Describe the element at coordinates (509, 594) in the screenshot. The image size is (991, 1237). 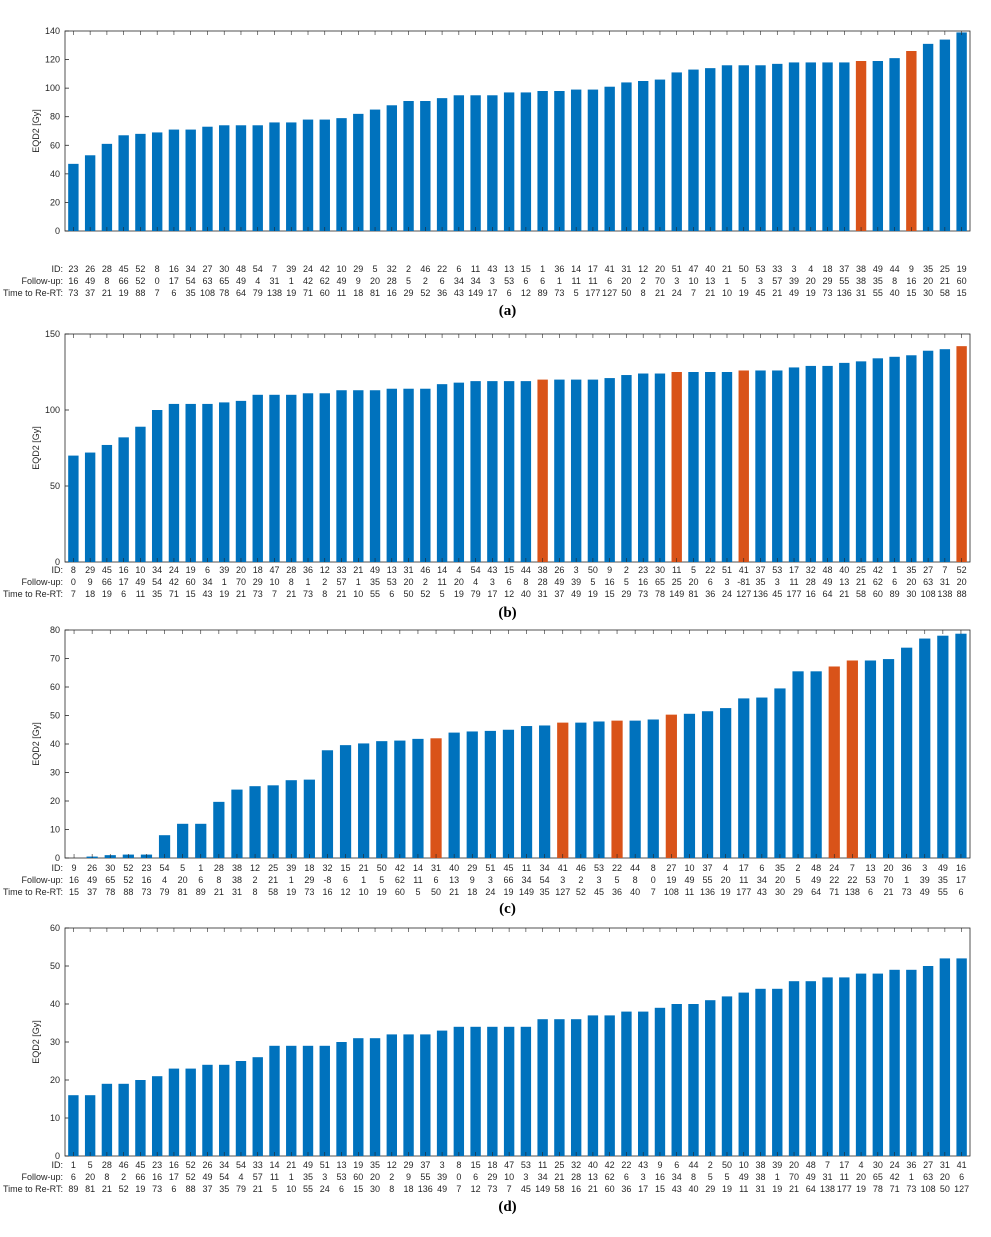
I see `time-to-rert-value: 12` at that location.